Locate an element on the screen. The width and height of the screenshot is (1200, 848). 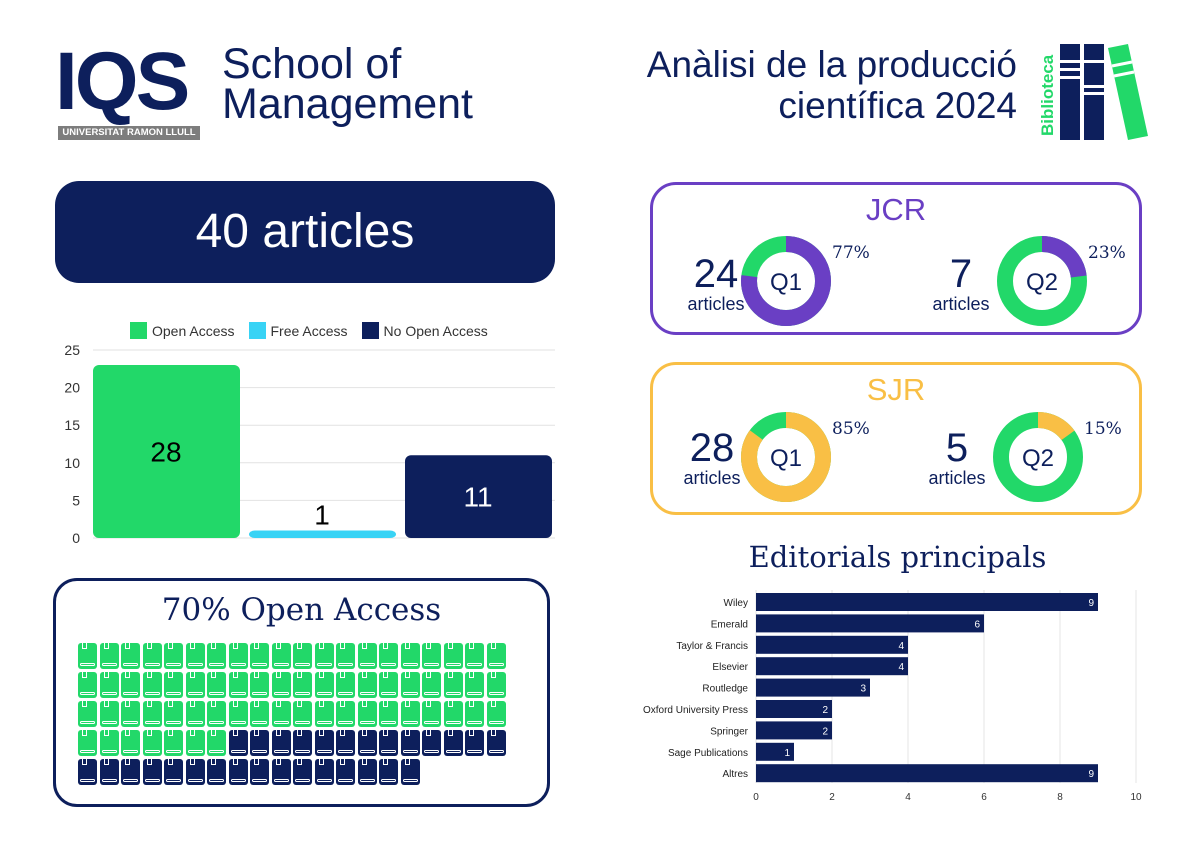
jcr-count-q2: 7 articles is located at coordinates (961, 284).